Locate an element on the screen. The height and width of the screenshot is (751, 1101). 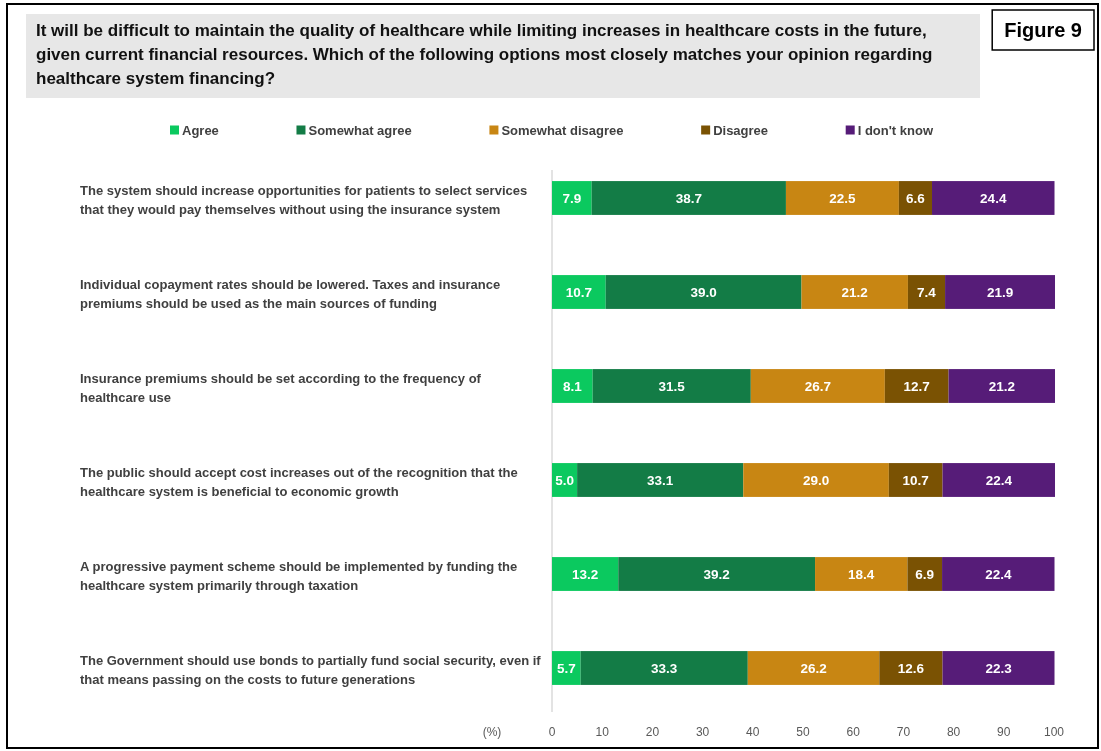
data-label: 7.4 is located at coordinates (927, 292).